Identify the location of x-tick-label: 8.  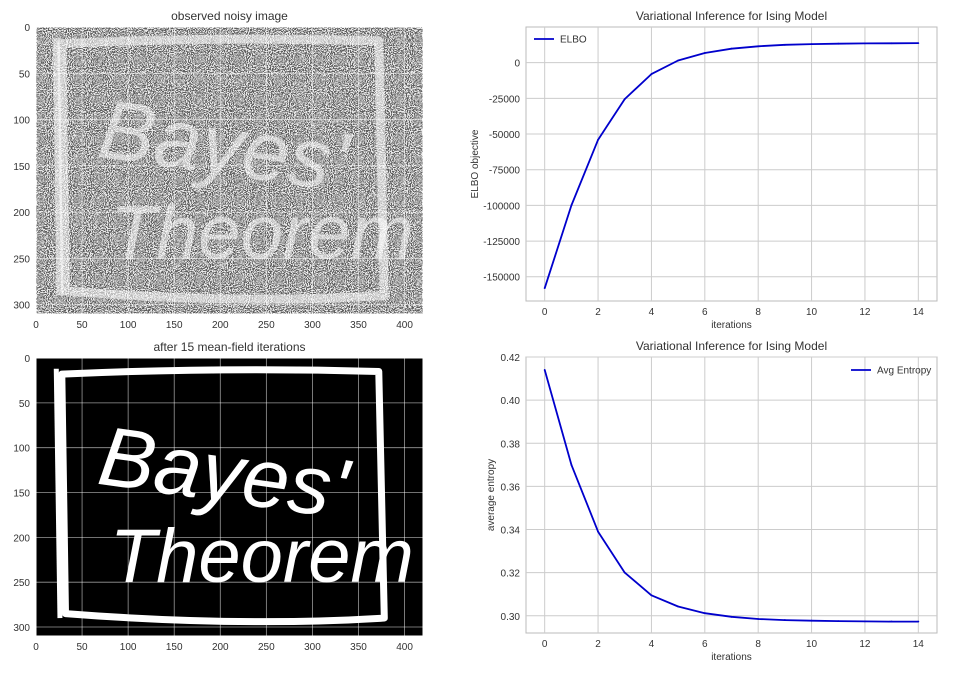
(758, 312).